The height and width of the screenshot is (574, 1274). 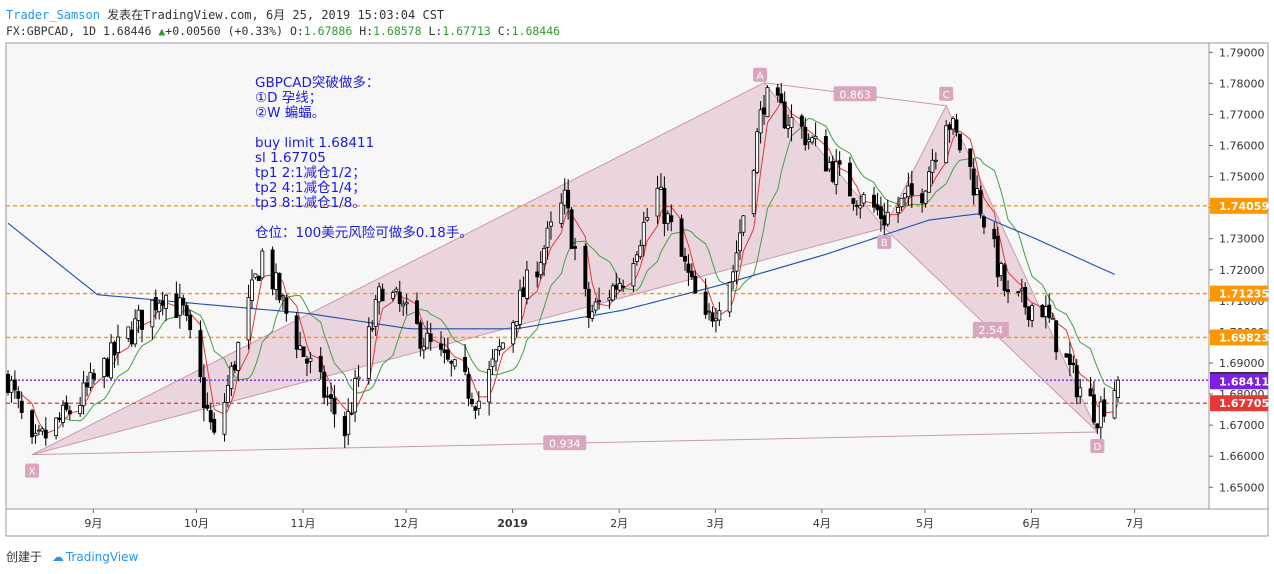 What do you see at coordinates (884, 243) in the screenshot?
I see `pattern-label: B` at bounding box center [884, 243].